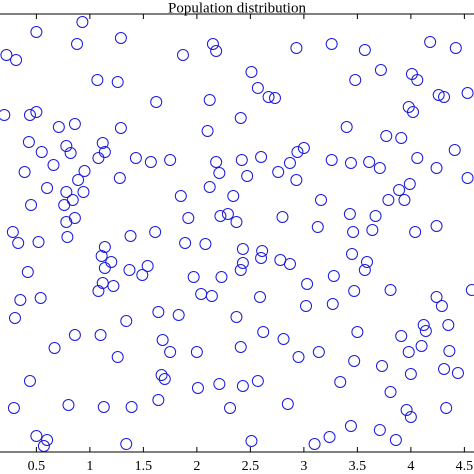  I want to click on x-tick-label: 3, so click(303, 466).